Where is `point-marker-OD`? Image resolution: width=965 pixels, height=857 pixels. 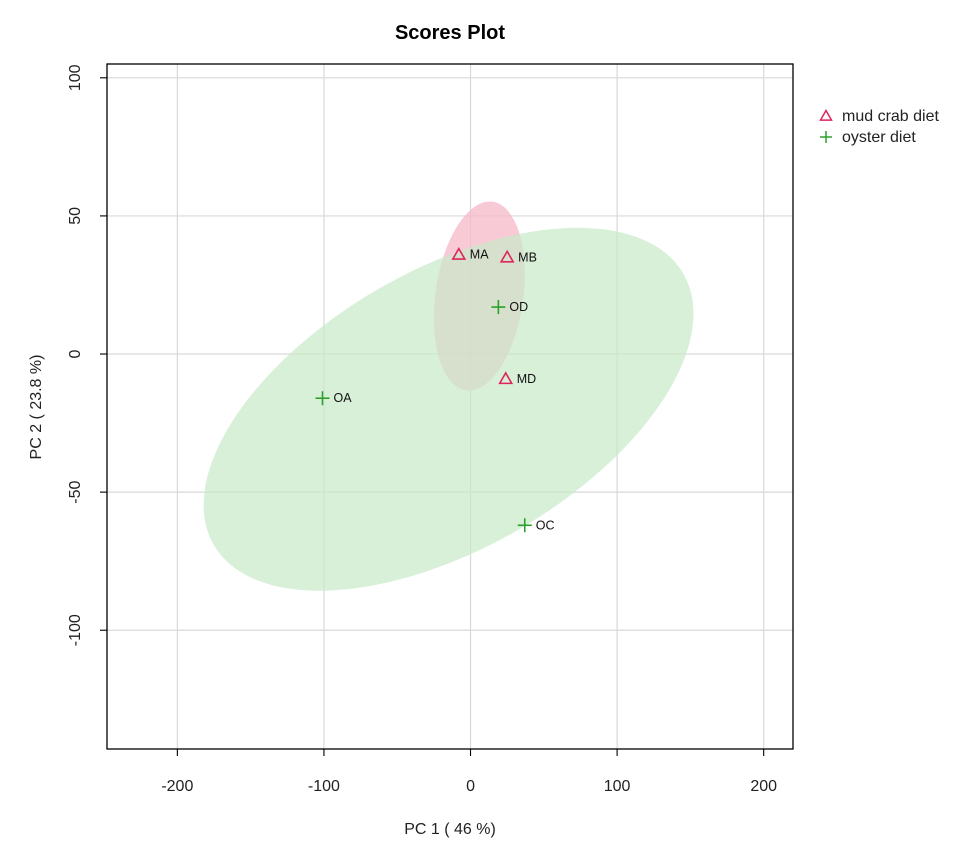
point-marker-OD is located at coordinates (498, 307).